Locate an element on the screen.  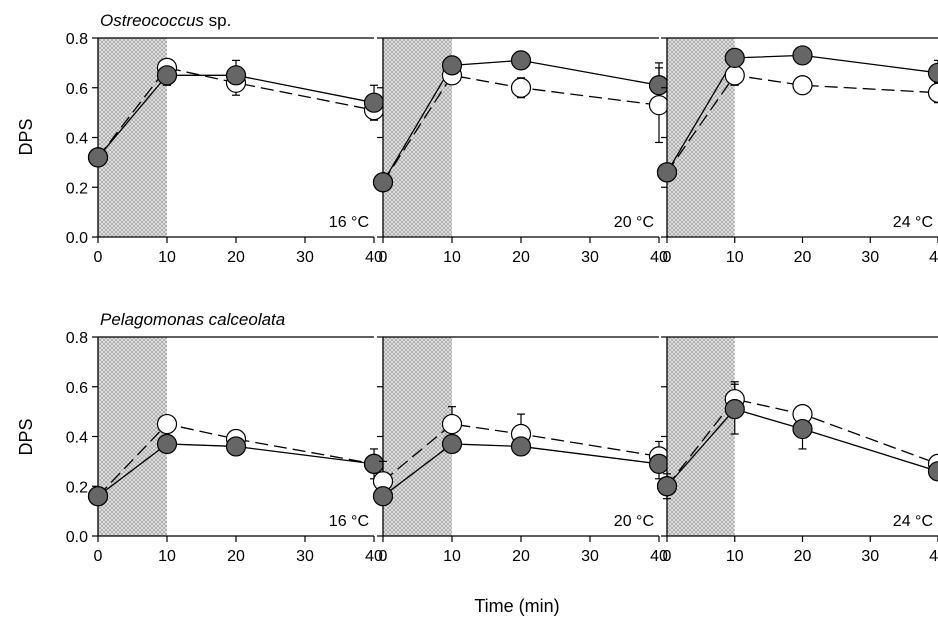
panel-5: 0 10 20 30 40 24 °C is located at coordinates (797, 450).